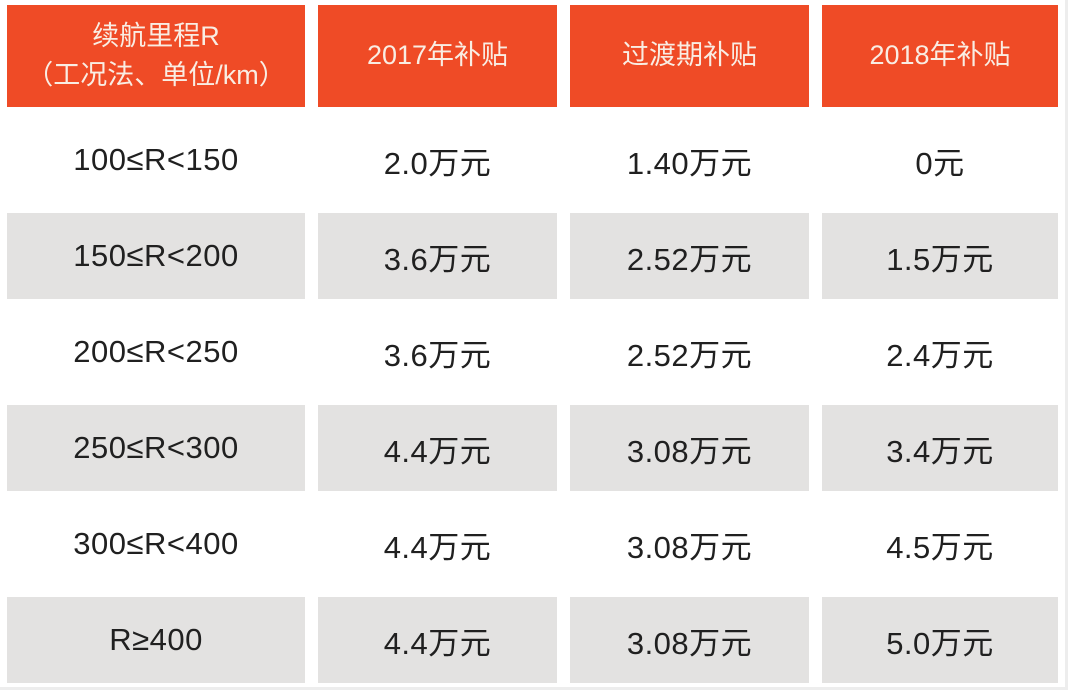 The image size is (1068, 690). Describe the element at coordinates (156, 352) in the screenshot. I see `range-cell: 200≤R<250` at that location.